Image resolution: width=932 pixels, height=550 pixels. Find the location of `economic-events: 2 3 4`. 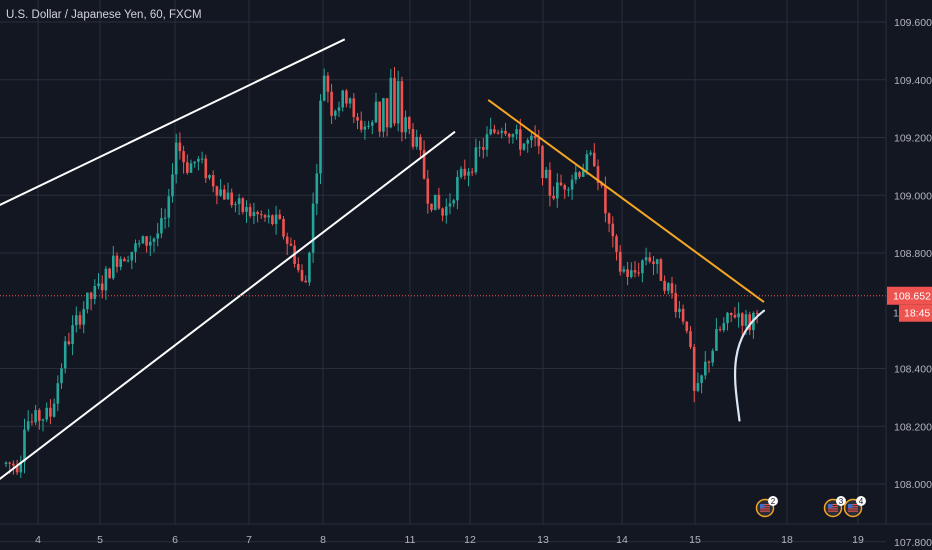

economic-events: 2 3 4 is located at coordinates (811, 507).